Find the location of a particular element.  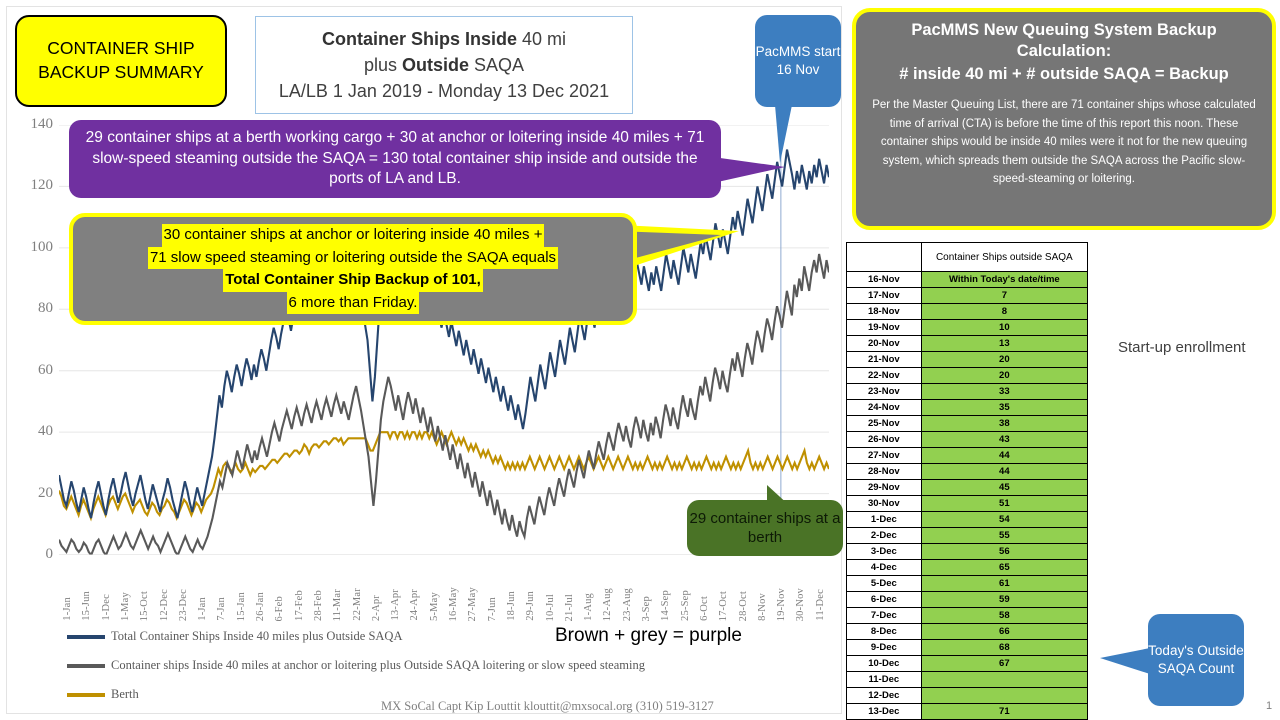

table-row: 19-Nov 10 is located at coordinates (967, 327).